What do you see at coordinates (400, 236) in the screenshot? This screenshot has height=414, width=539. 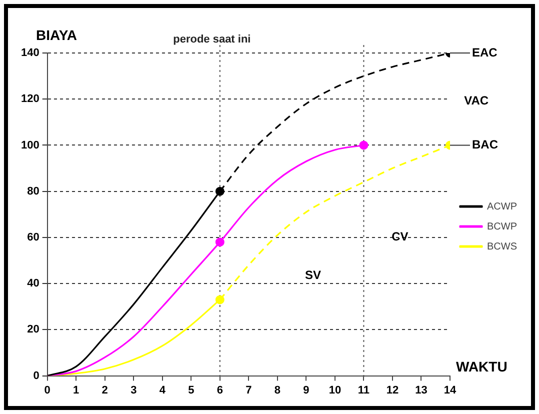 I see `annotation: CV` at bounding box center [400, 236].